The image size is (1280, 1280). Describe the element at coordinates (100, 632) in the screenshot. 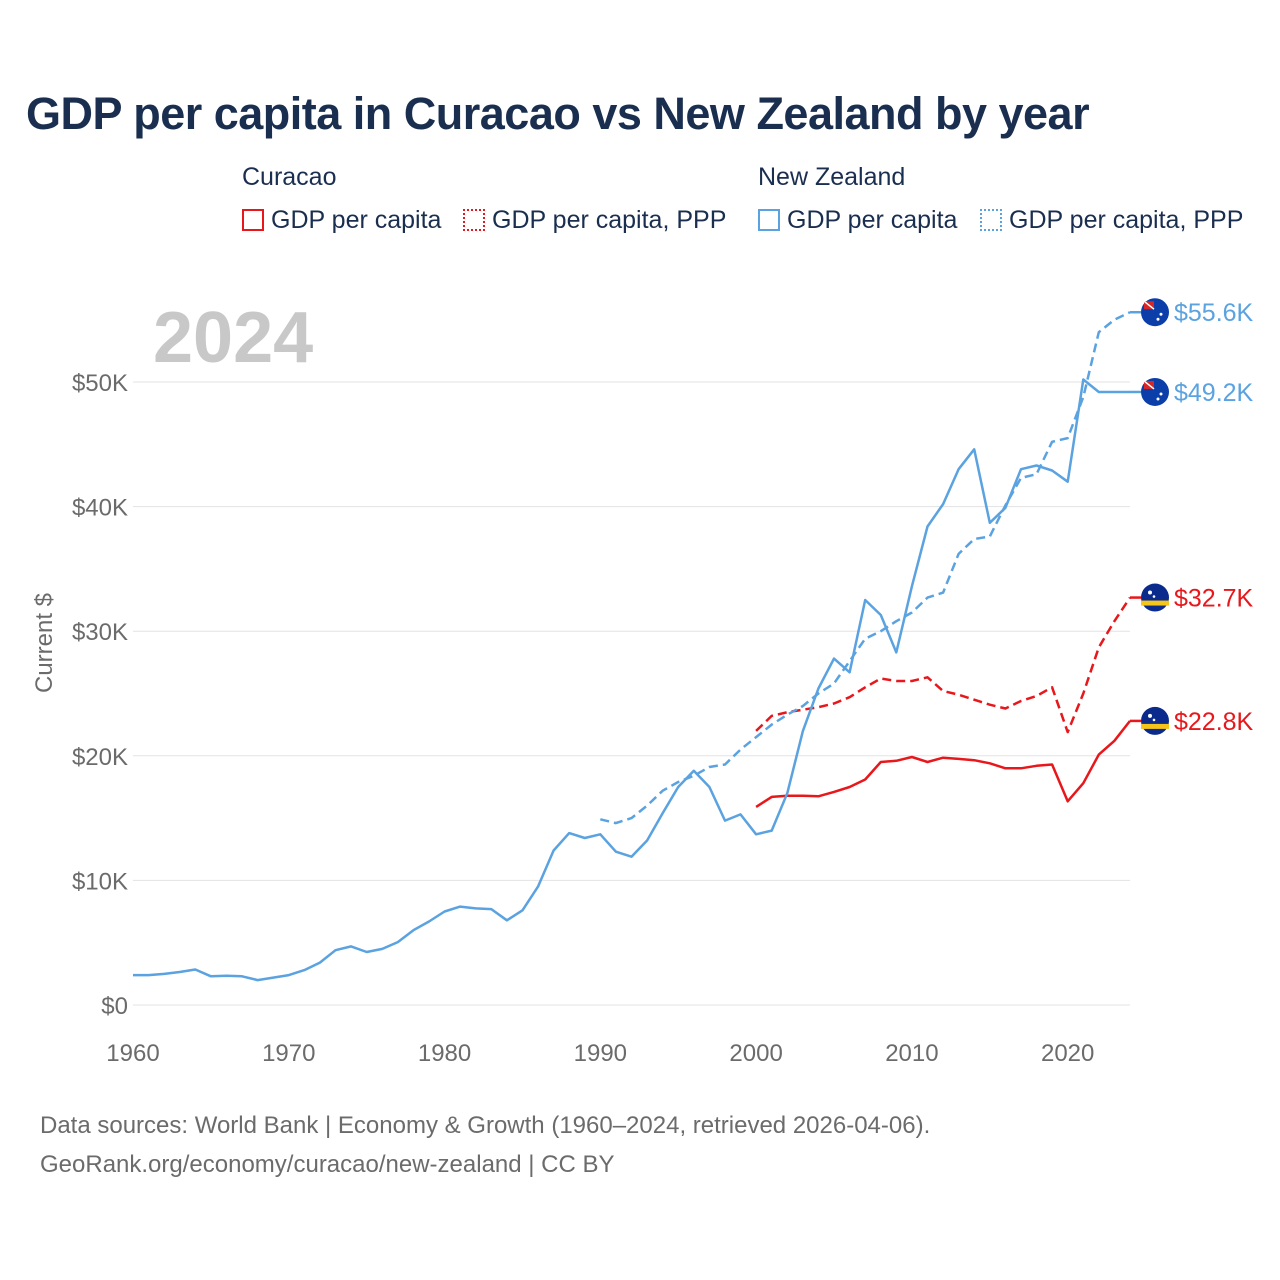

I see `y-tick-label: $30K` at that location.